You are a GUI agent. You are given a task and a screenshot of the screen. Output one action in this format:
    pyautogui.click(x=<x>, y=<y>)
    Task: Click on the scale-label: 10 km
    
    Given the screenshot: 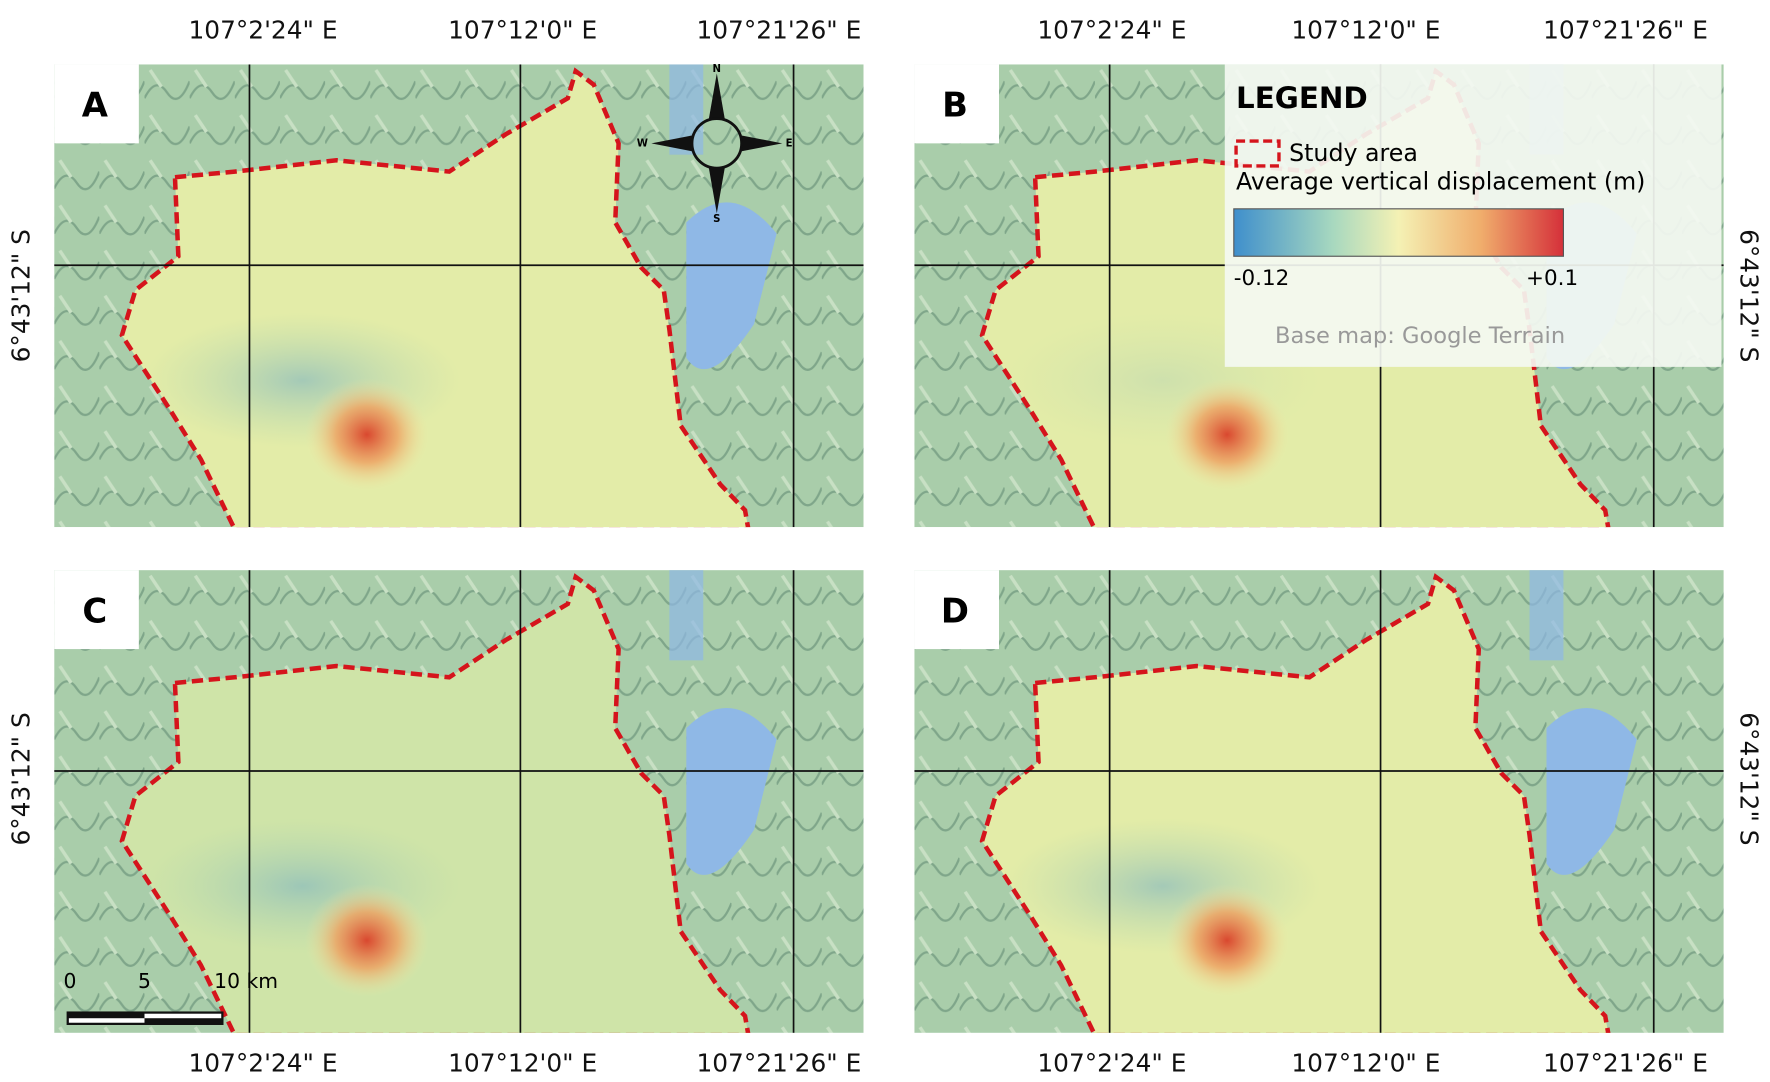 What is the action you would take?
    pyautogui.click(x=246, y=981)
    